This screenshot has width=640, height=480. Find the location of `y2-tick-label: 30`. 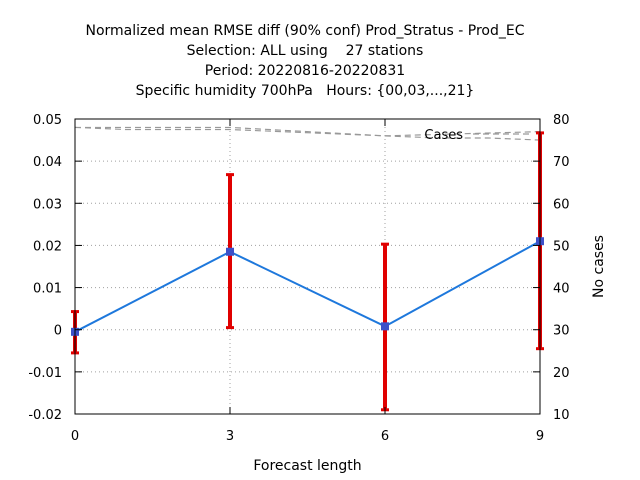

y2-tick-label: 30 is located at coordinates (561, 331).